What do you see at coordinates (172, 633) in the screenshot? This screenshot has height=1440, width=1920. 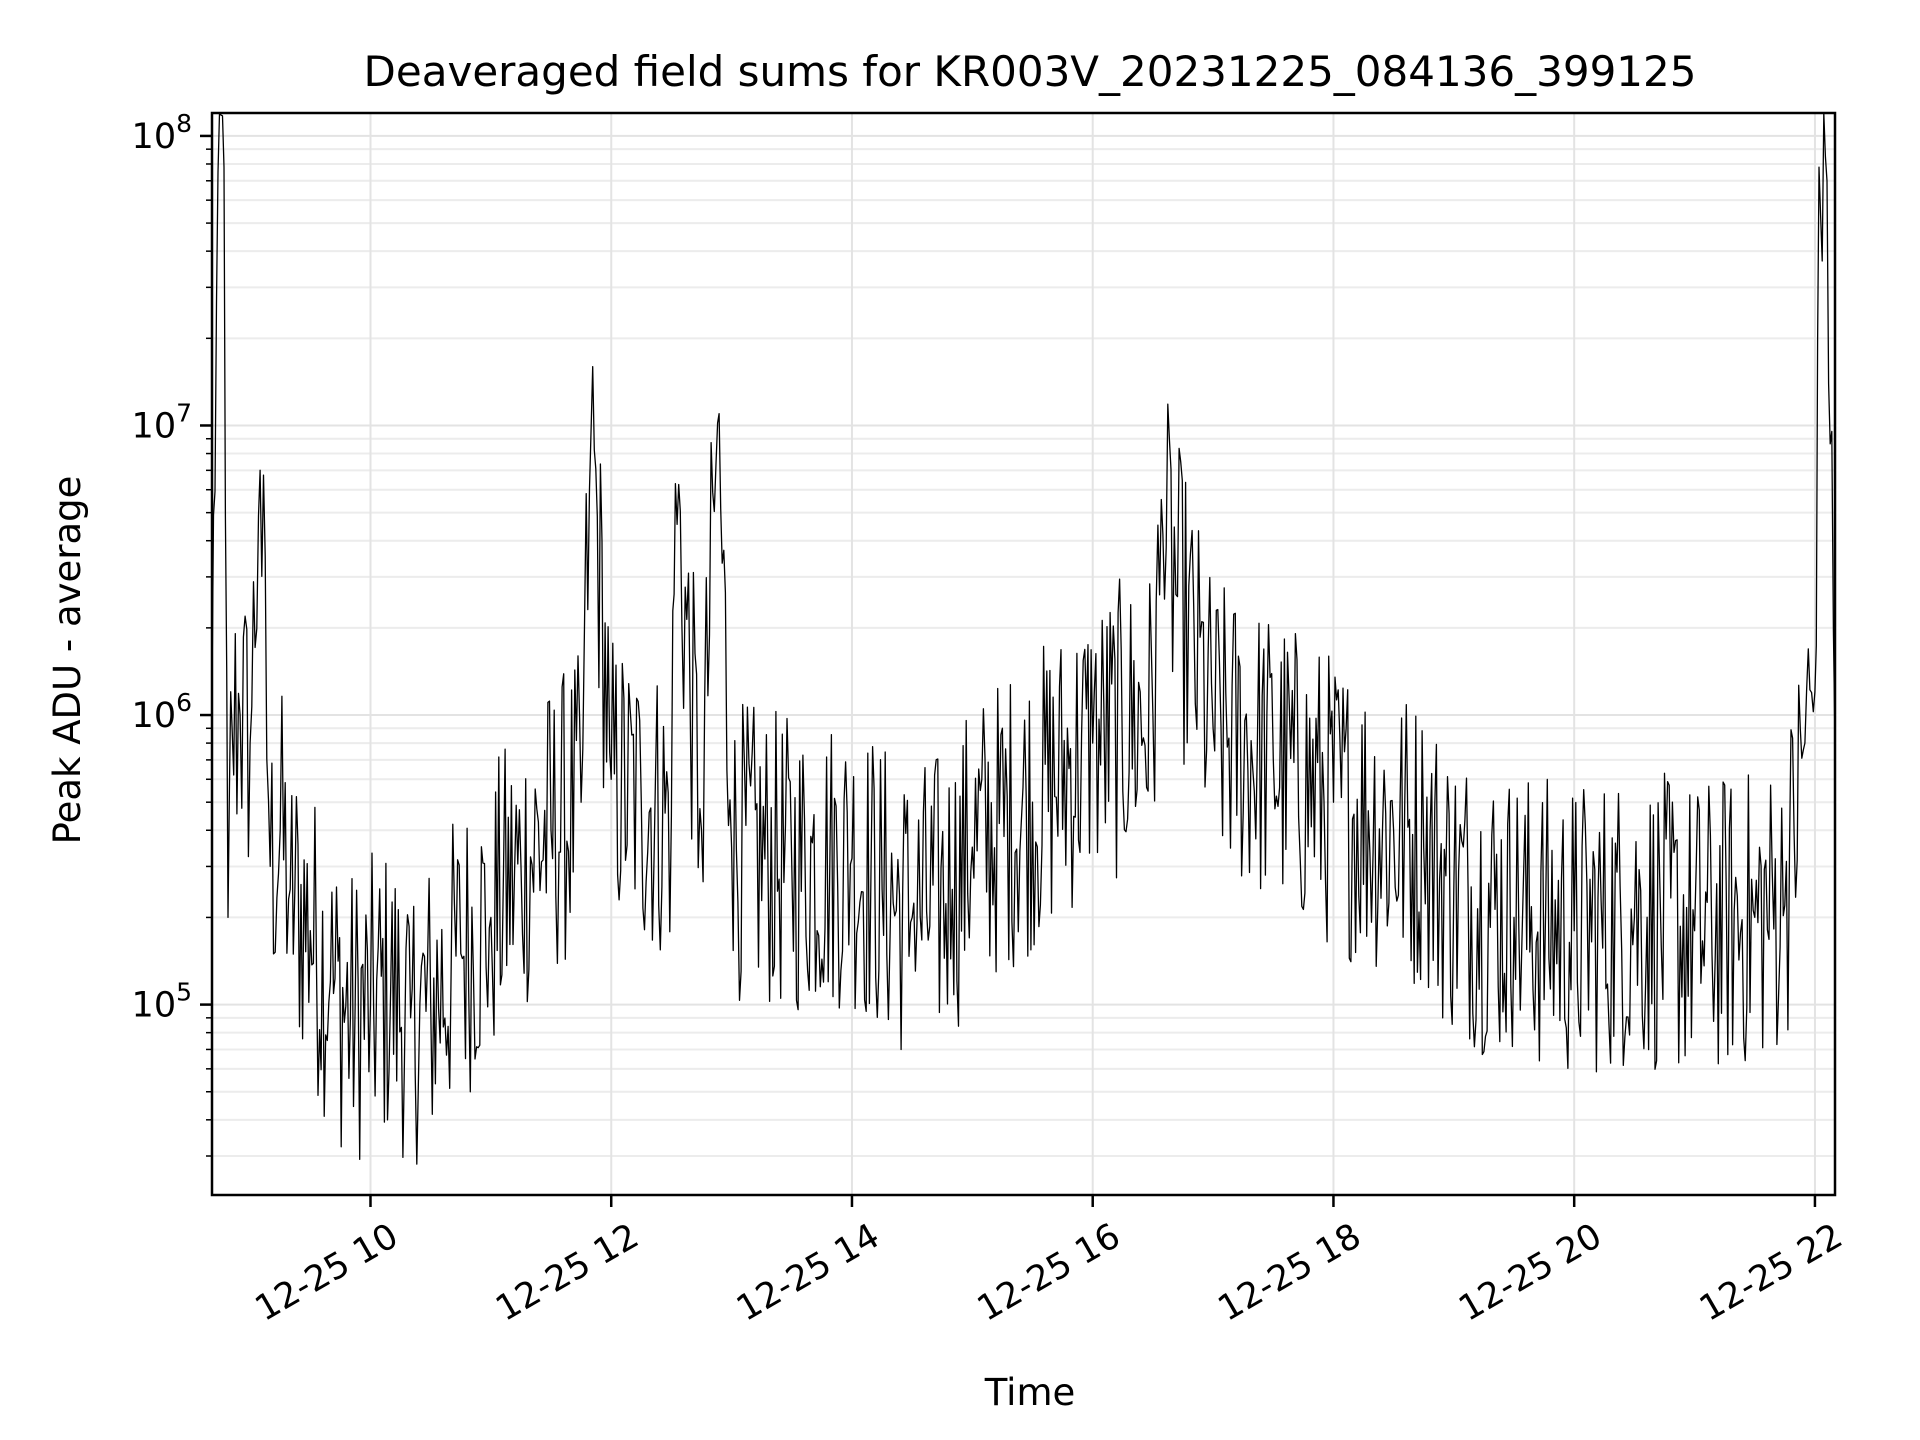 I see `y-axis: 10⁵ 10⁶ 10⁷ 10⁸` at bounding box center [172, 633].